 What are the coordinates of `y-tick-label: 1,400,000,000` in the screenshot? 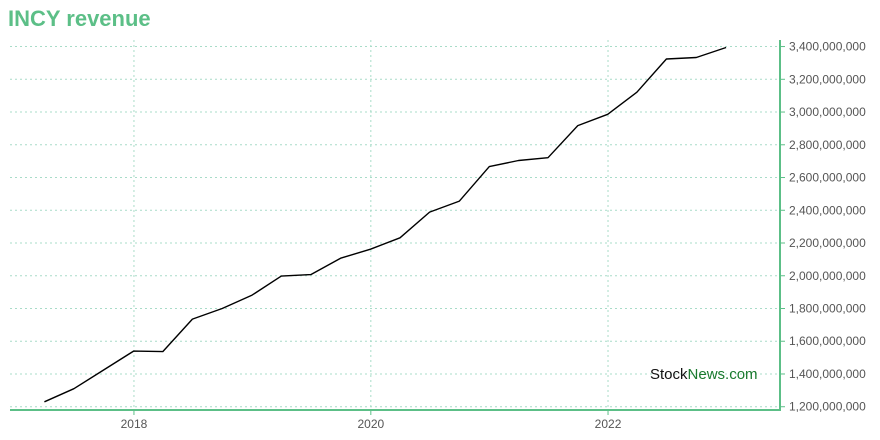 It's located at (827, 374).